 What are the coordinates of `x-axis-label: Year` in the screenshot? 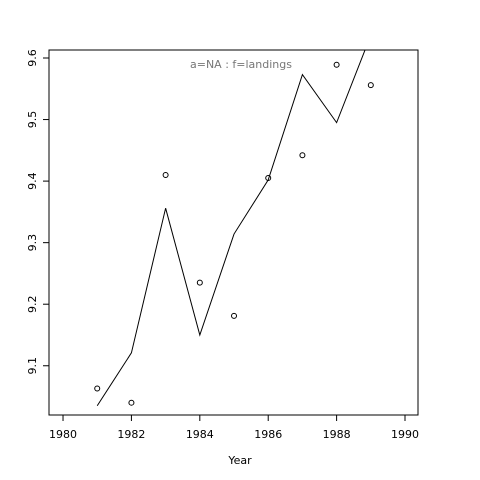 It's located at (239, 460).